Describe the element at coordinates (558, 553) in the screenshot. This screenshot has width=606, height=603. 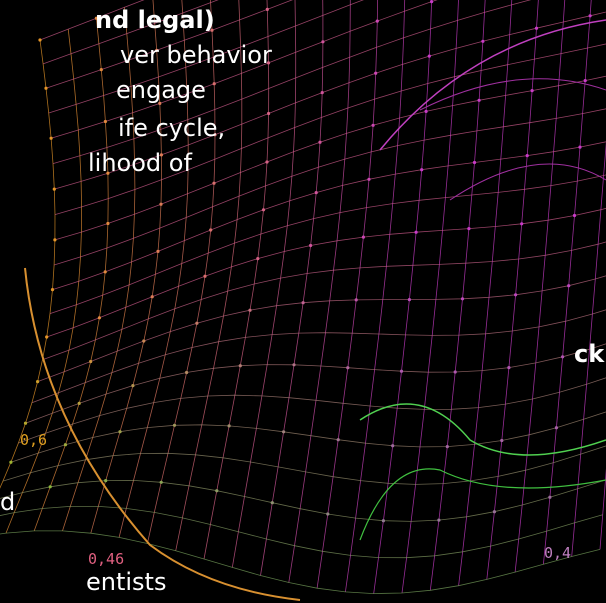
I see `axis-label: 0,4` at that location.